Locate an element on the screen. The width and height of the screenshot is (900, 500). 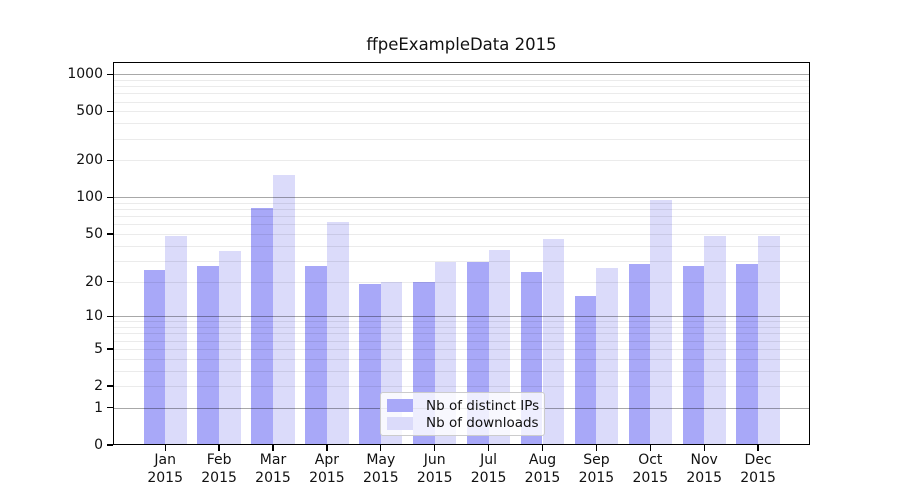
legend-label-distinct-ips: Nb of distinct IPs is located at coordinates (483, 405).